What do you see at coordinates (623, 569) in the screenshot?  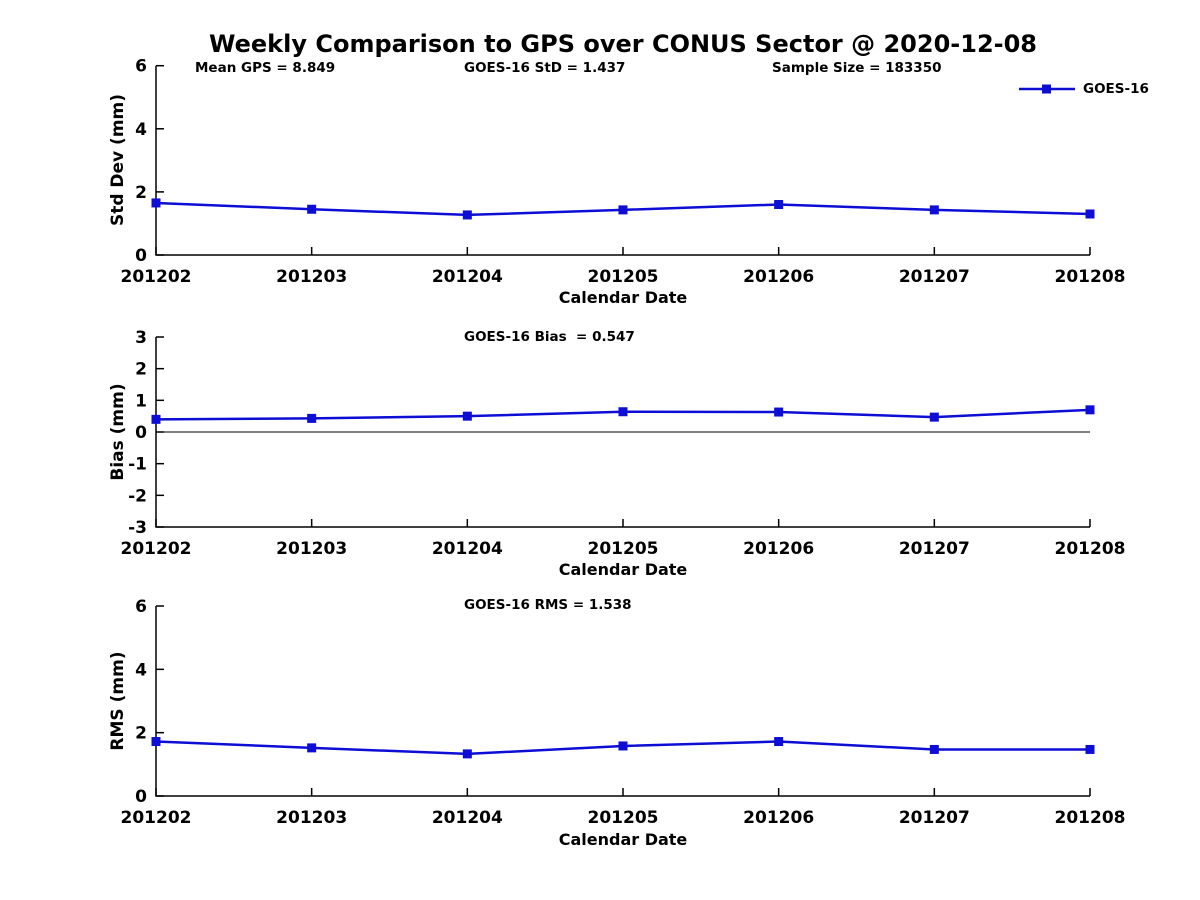 I see `x-axis-label-middle: Calendar Date` at bounding box center [623, 569].